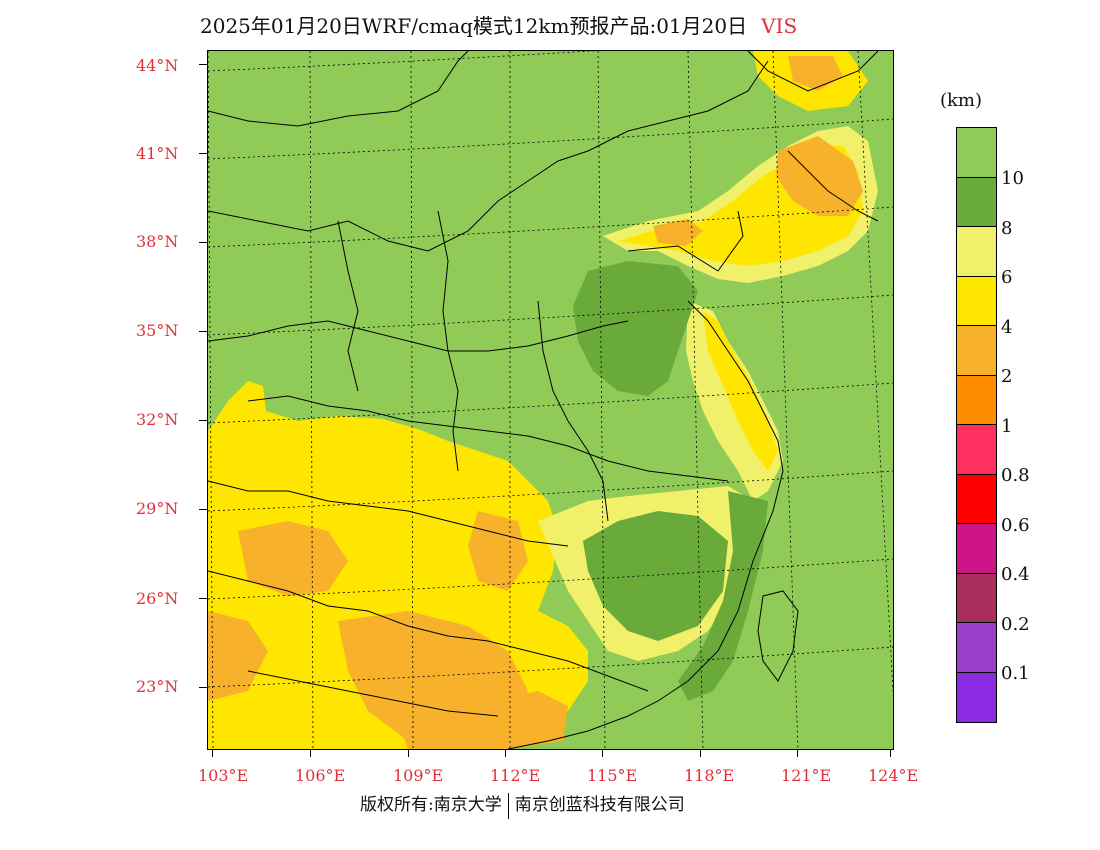 This screenshot has width=1100, height=850. I want to click on visibility-zone-2-4-south-c, so click(498, 551).